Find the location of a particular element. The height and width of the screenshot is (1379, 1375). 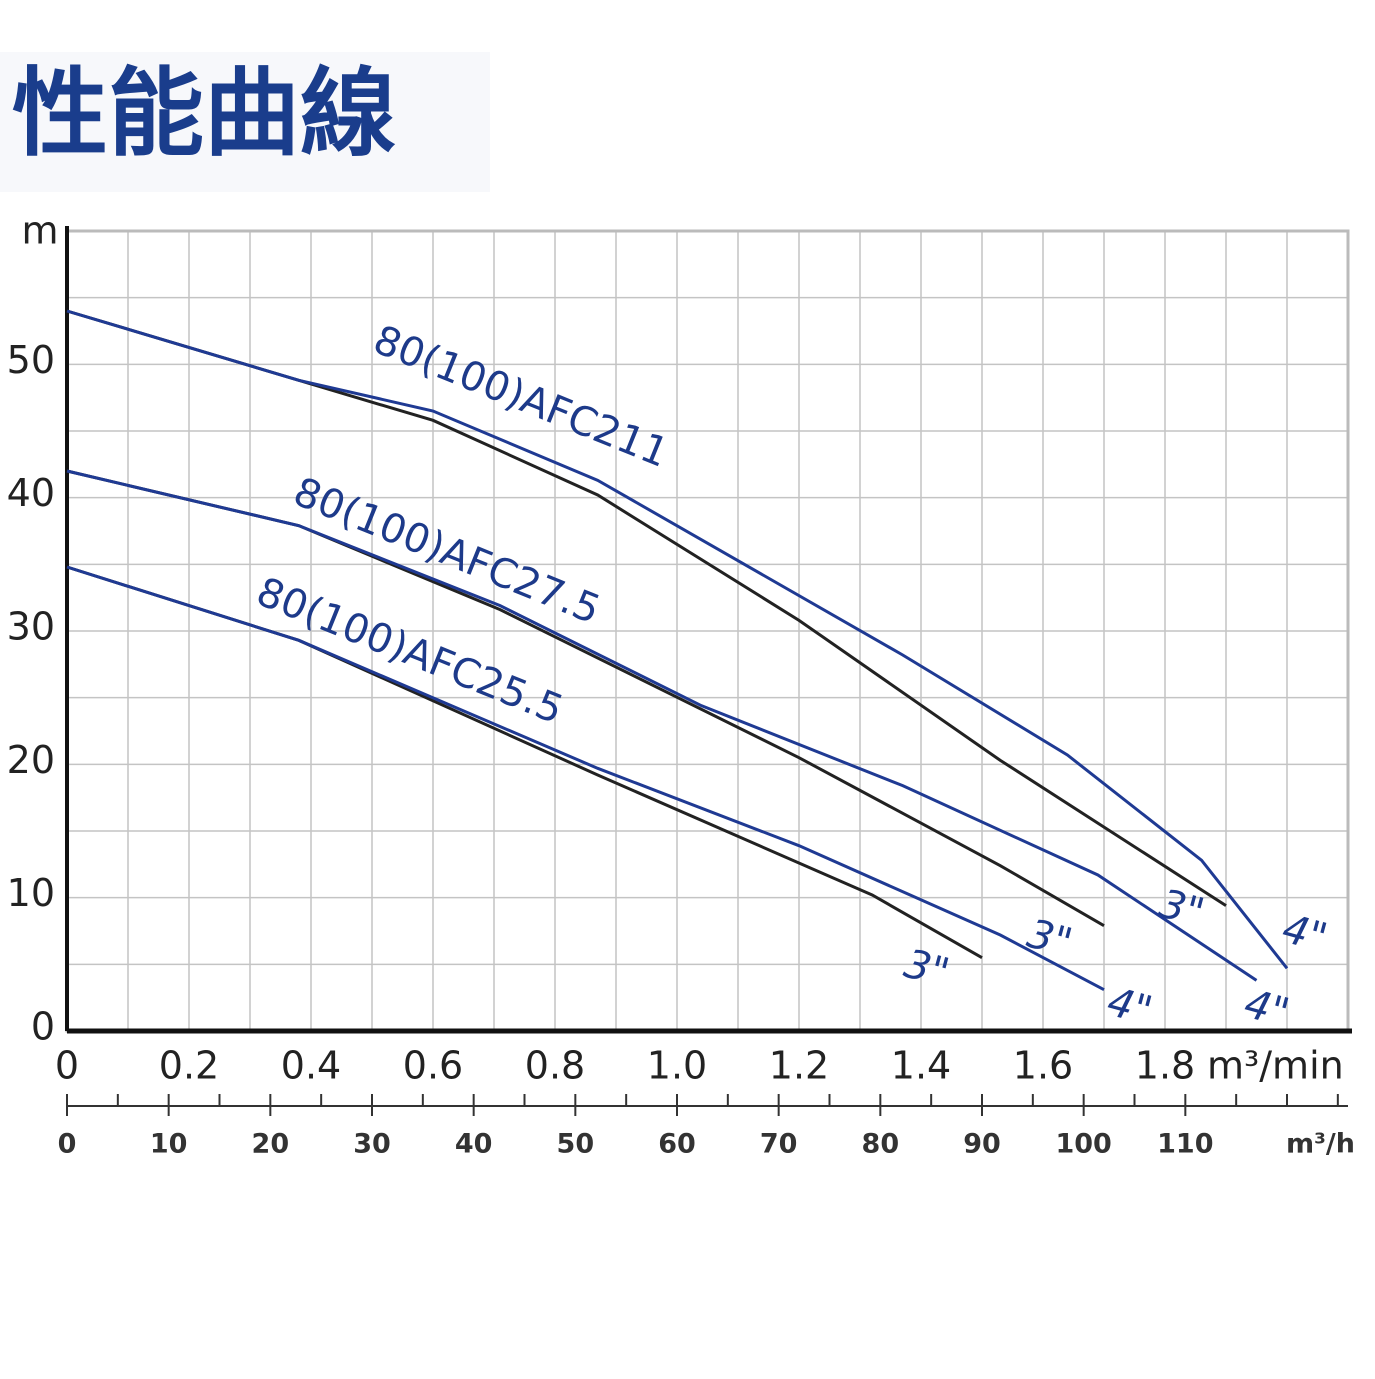

x2-tick-label: 60 is located at coordinates (677, 1144).